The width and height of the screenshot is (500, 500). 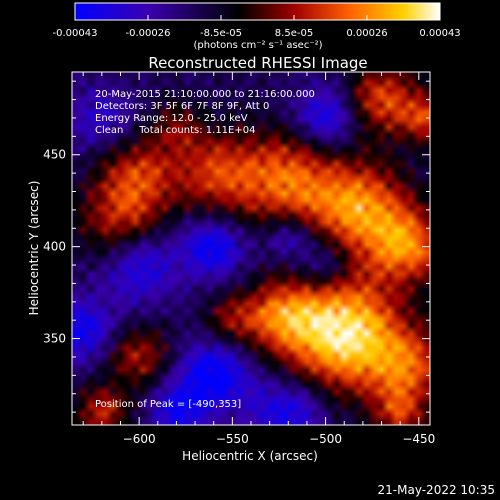 What do you see at coordinates (168, 404) in the screenshot?
I see `peak-position-label: Position of Peak = [-490,353]` at bounding box center [168, 404].